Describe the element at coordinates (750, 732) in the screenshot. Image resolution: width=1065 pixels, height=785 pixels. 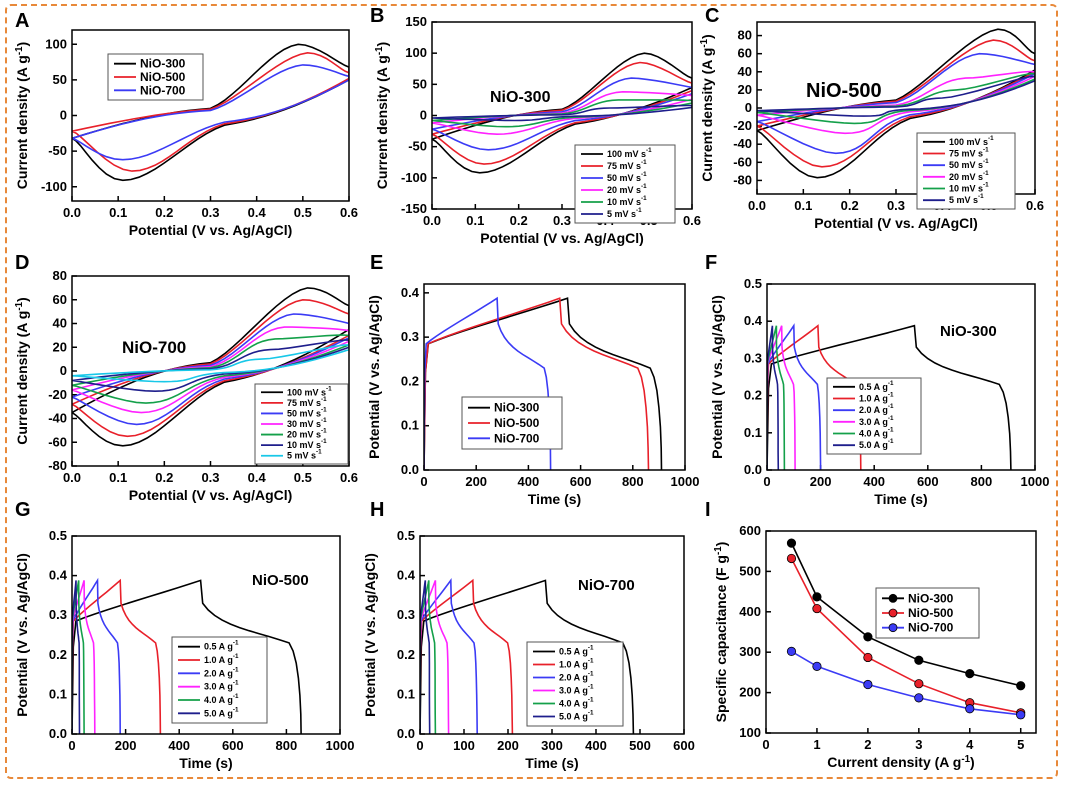
I see `y-tick-label: 100` at that location.